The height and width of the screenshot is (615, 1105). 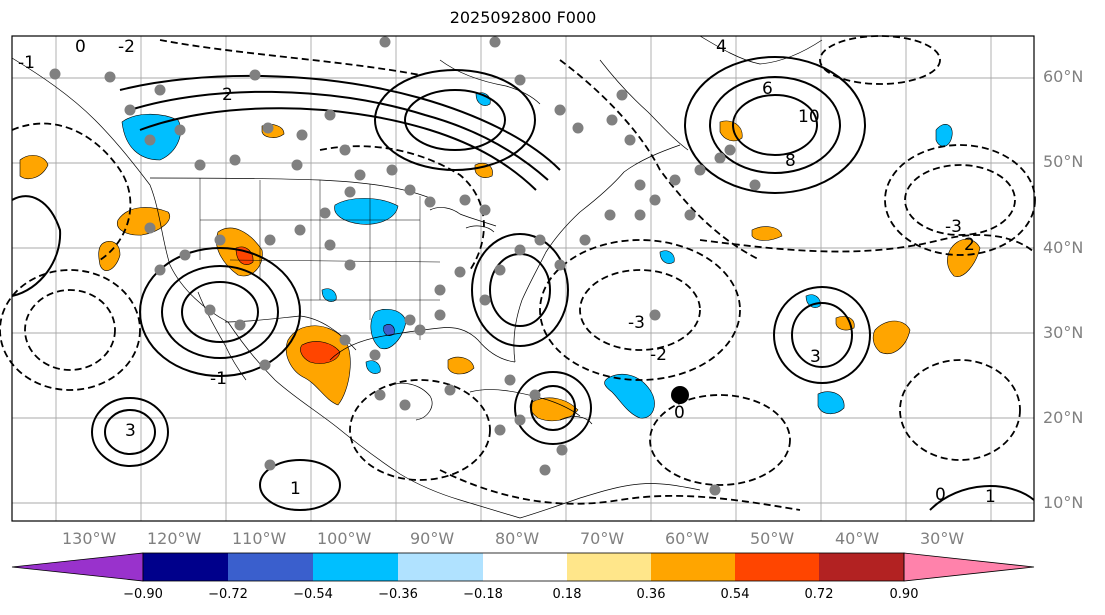 I want to click on south-america-coast, so click(x=610, y=501).